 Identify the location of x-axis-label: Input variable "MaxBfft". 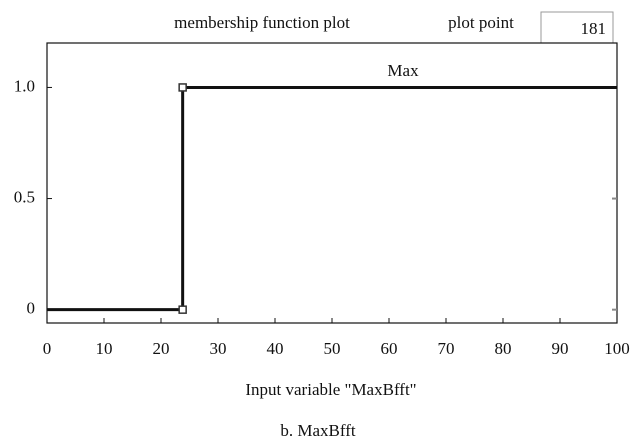
(330, 389).